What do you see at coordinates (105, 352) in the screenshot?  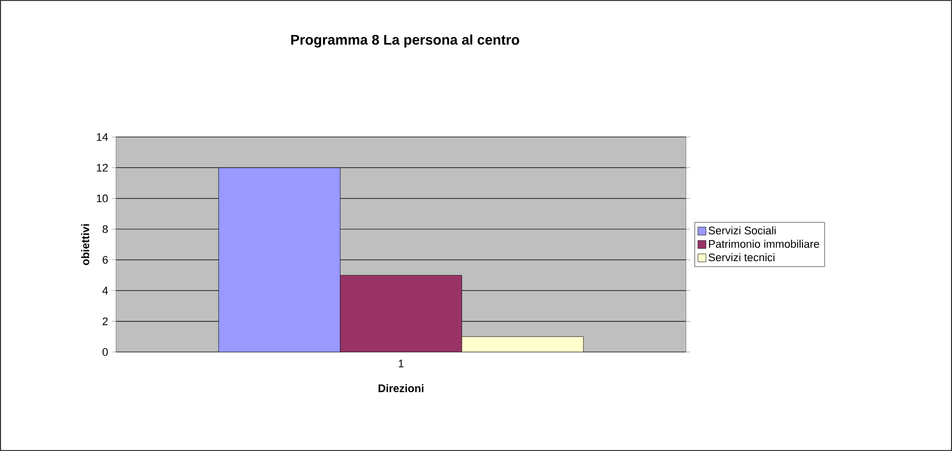 I see `y-tick-label: 0` at bounding box center [105, 352].